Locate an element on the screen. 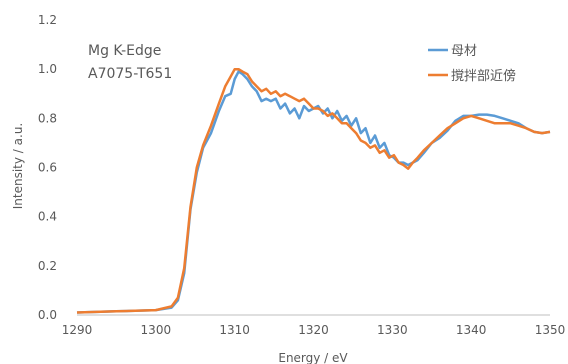 The height and width of the screenshot is (364, 568). y-tick-label: 0.2 is located at coordinates (47, 266).